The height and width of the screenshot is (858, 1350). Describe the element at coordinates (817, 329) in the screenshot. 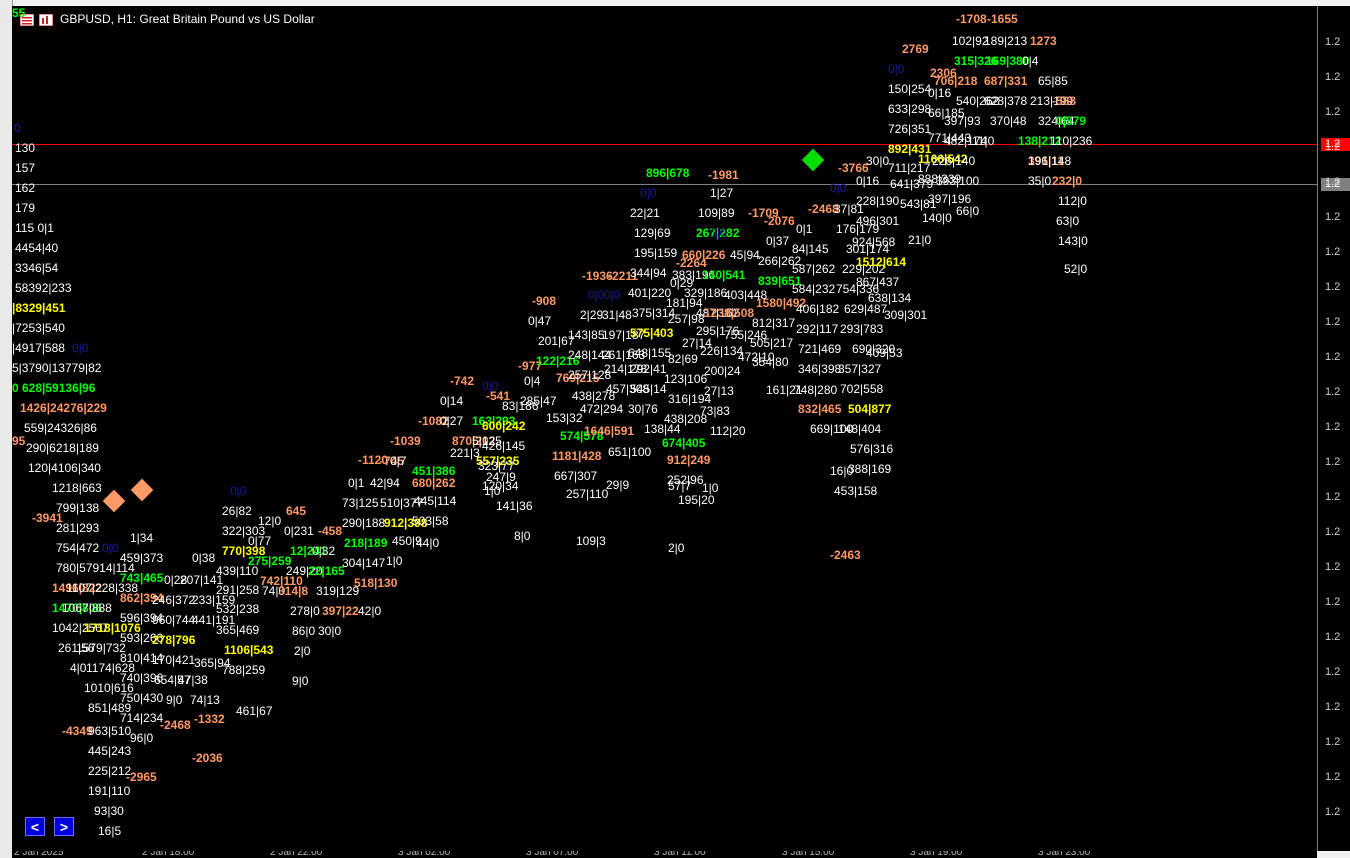

I see `volume-label: 292|117` at that location.